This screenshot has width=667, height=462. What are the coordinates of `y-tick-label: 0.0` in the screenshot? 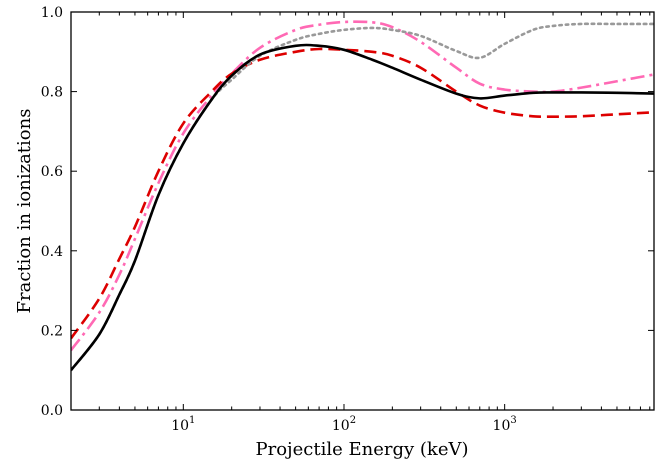 It's located at (52, 411).